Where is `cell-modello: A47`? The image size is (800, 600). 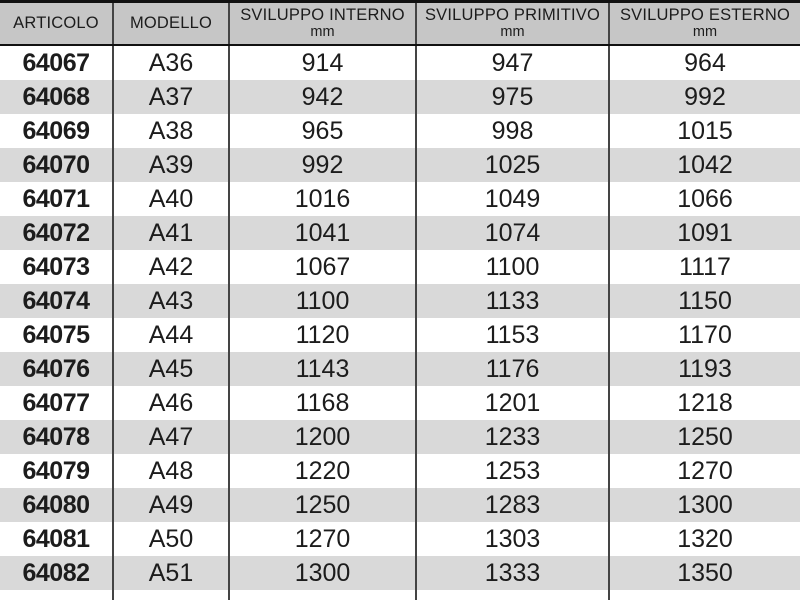 cell-modello: A47 is located at coordinates (170, 437).